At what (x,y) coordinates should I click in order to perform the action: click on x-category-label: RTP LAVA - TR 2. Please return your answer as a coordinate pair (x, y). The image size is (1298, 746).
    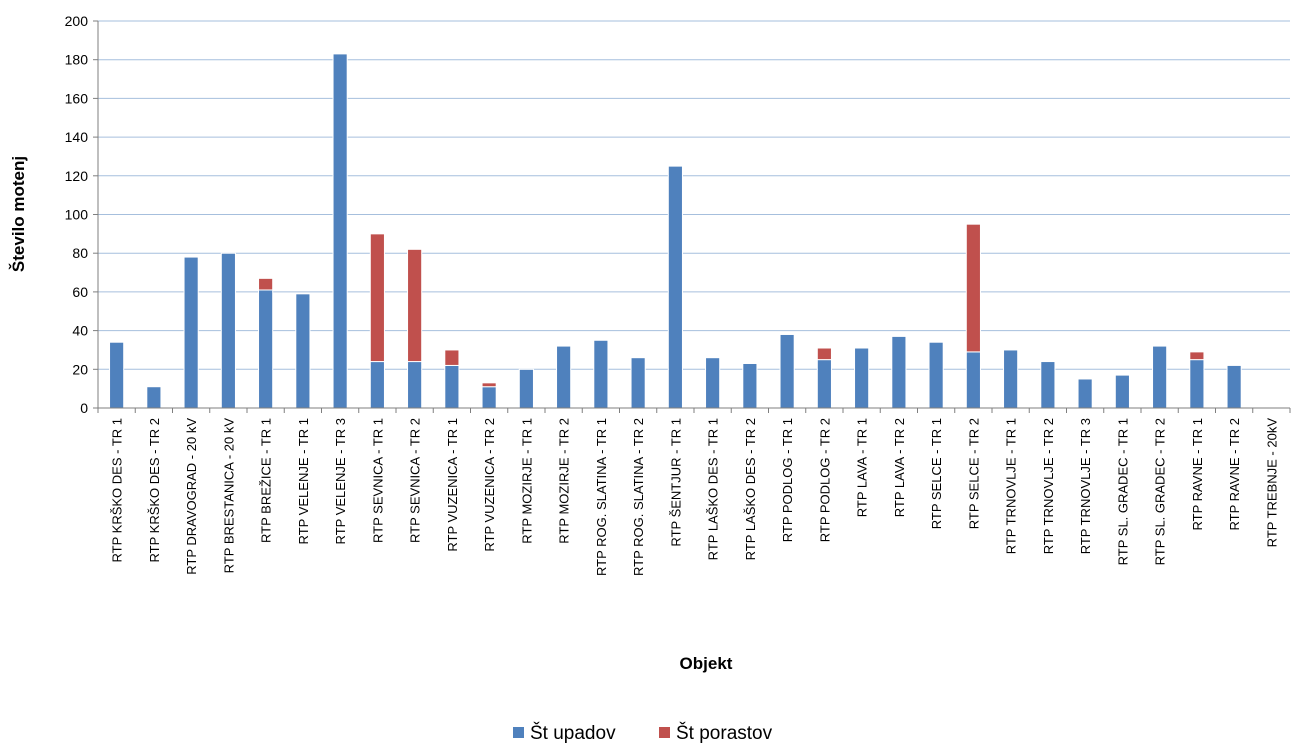
    Looking at the image, I should click on (899, 467).